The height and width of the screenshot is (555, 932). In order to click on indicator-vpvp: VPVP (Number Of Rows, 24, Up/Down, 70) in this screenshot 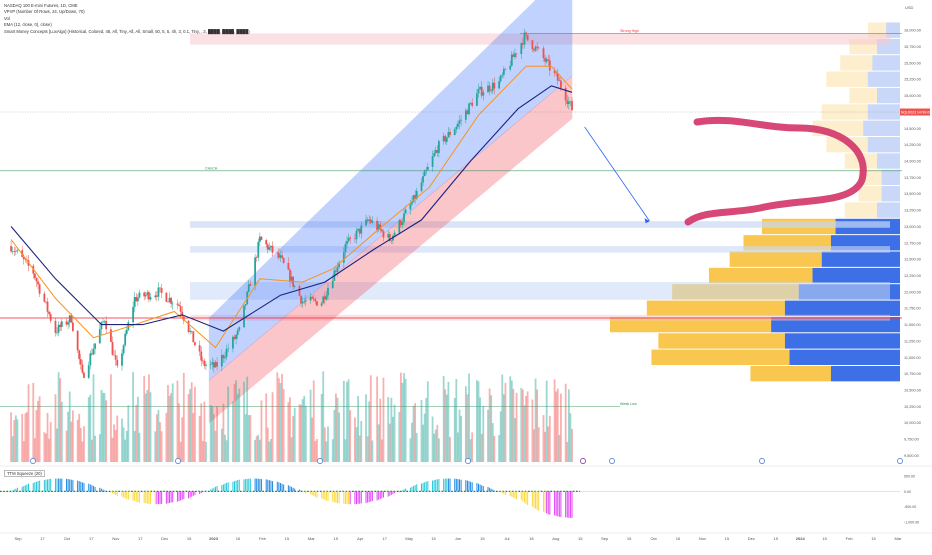, I will do `click(44, 12)`.